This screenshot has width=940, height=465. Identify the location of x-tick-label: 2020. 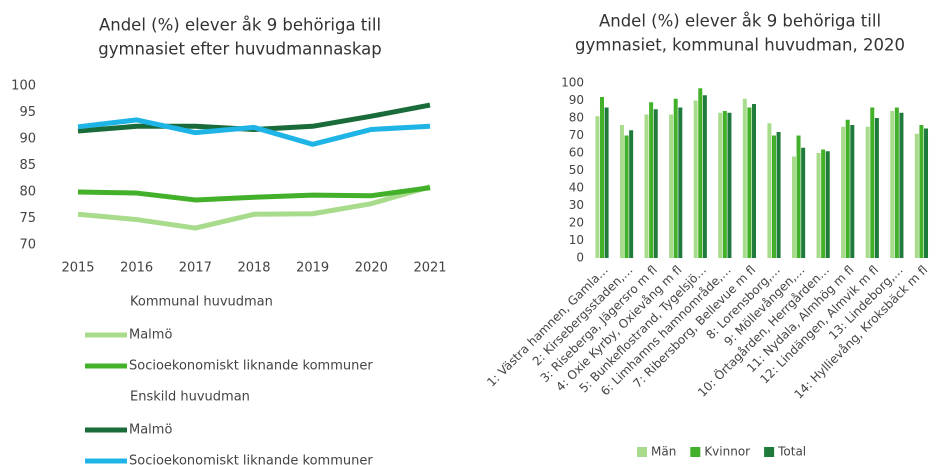
(371, 268).